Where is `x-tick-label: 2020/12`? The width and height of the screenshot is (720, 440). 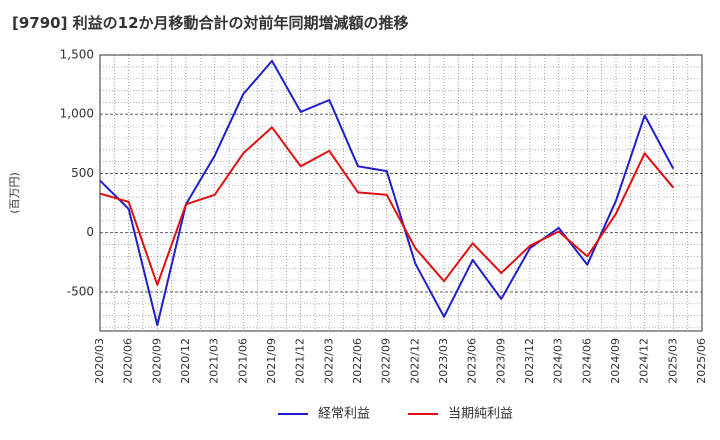 x-tick-label: 2020/12 is located at coordinates (185, 361).